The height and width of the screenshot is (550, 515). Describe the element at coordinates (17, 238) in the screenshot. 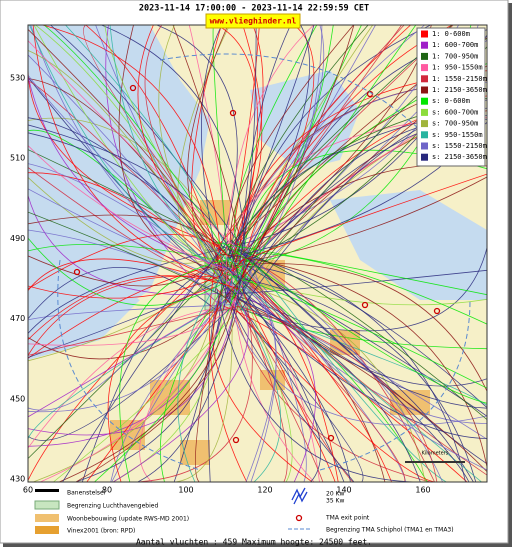

I see `y-label: 490` at that location.